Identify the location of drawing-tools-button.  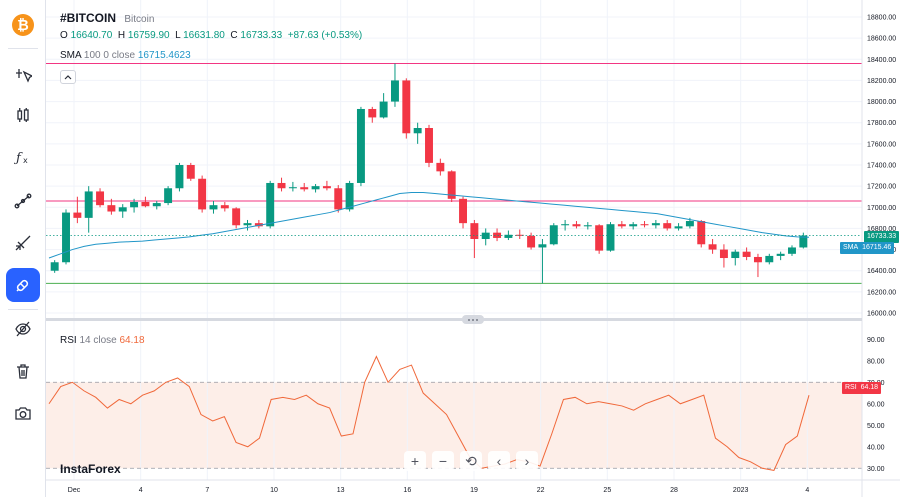
(23, 243).